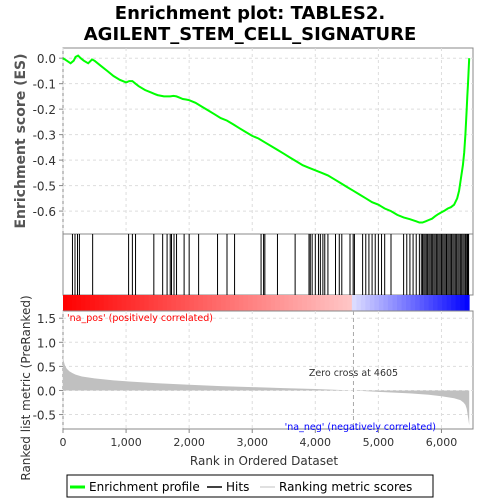 The width and height of the screenshot is (500, 504). Describe the element at coordinates (252, 442) in the screenshot. I see `x-tick-label: 3,000` at that location.